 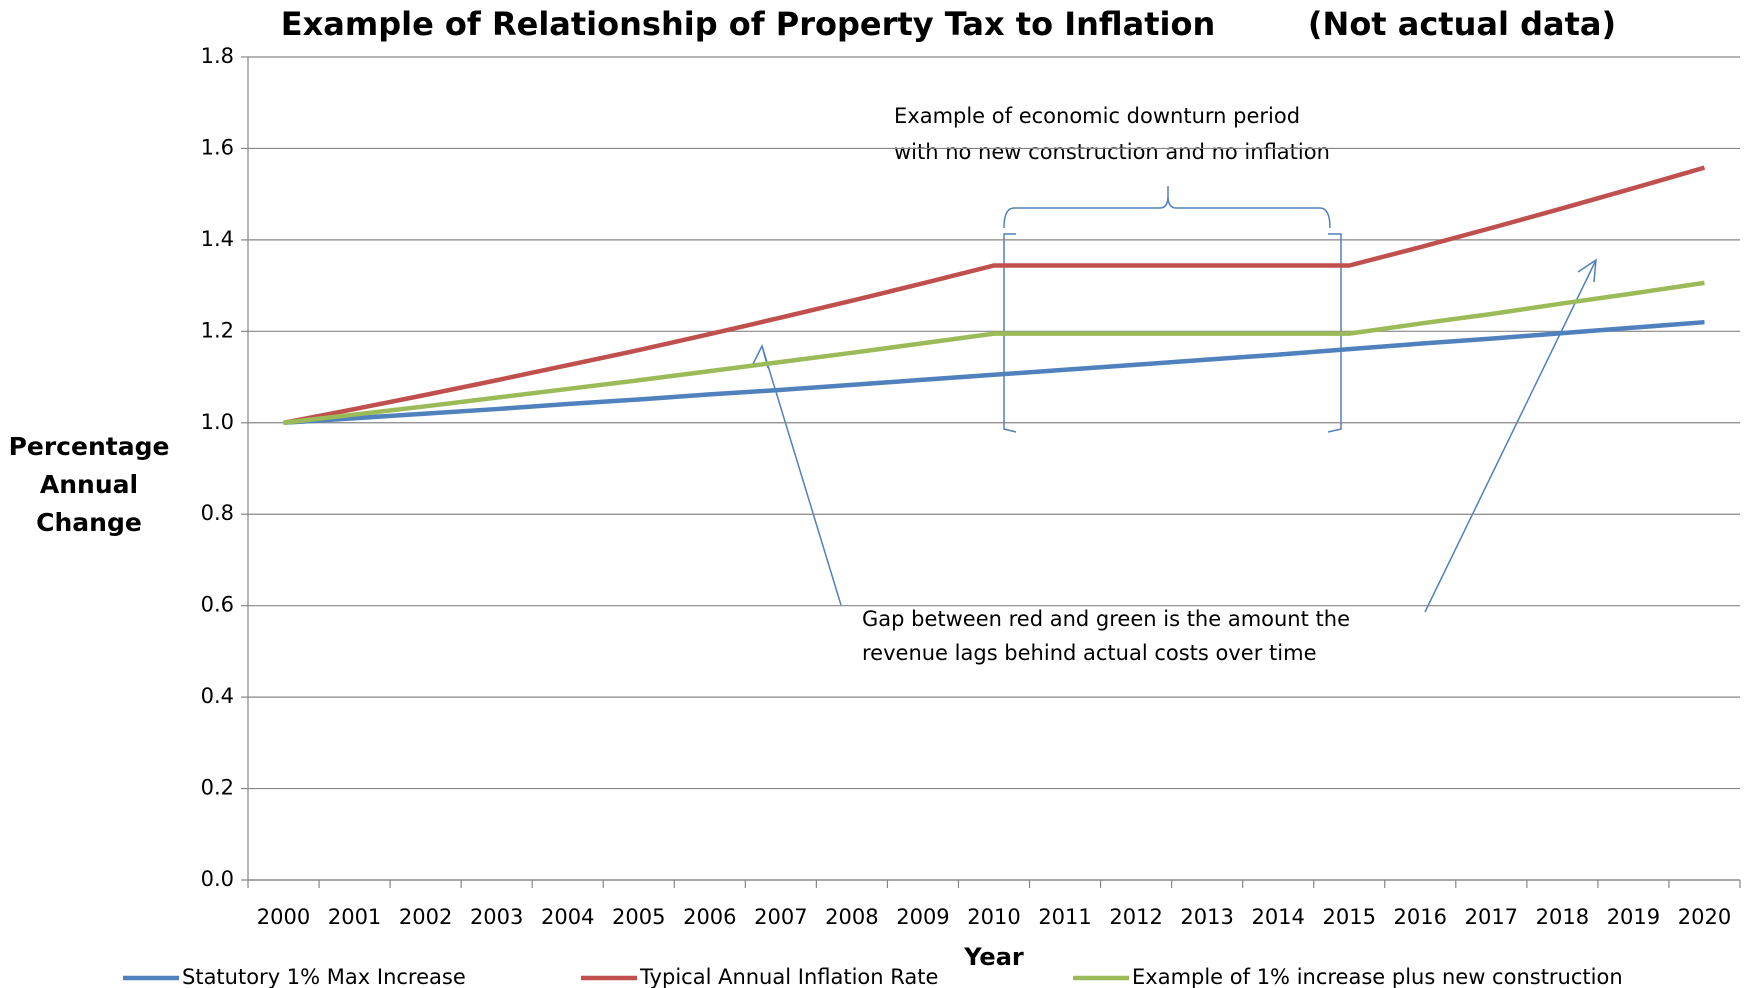 I want to click on x-tick-label: 2007, so click(x=780, y=917).